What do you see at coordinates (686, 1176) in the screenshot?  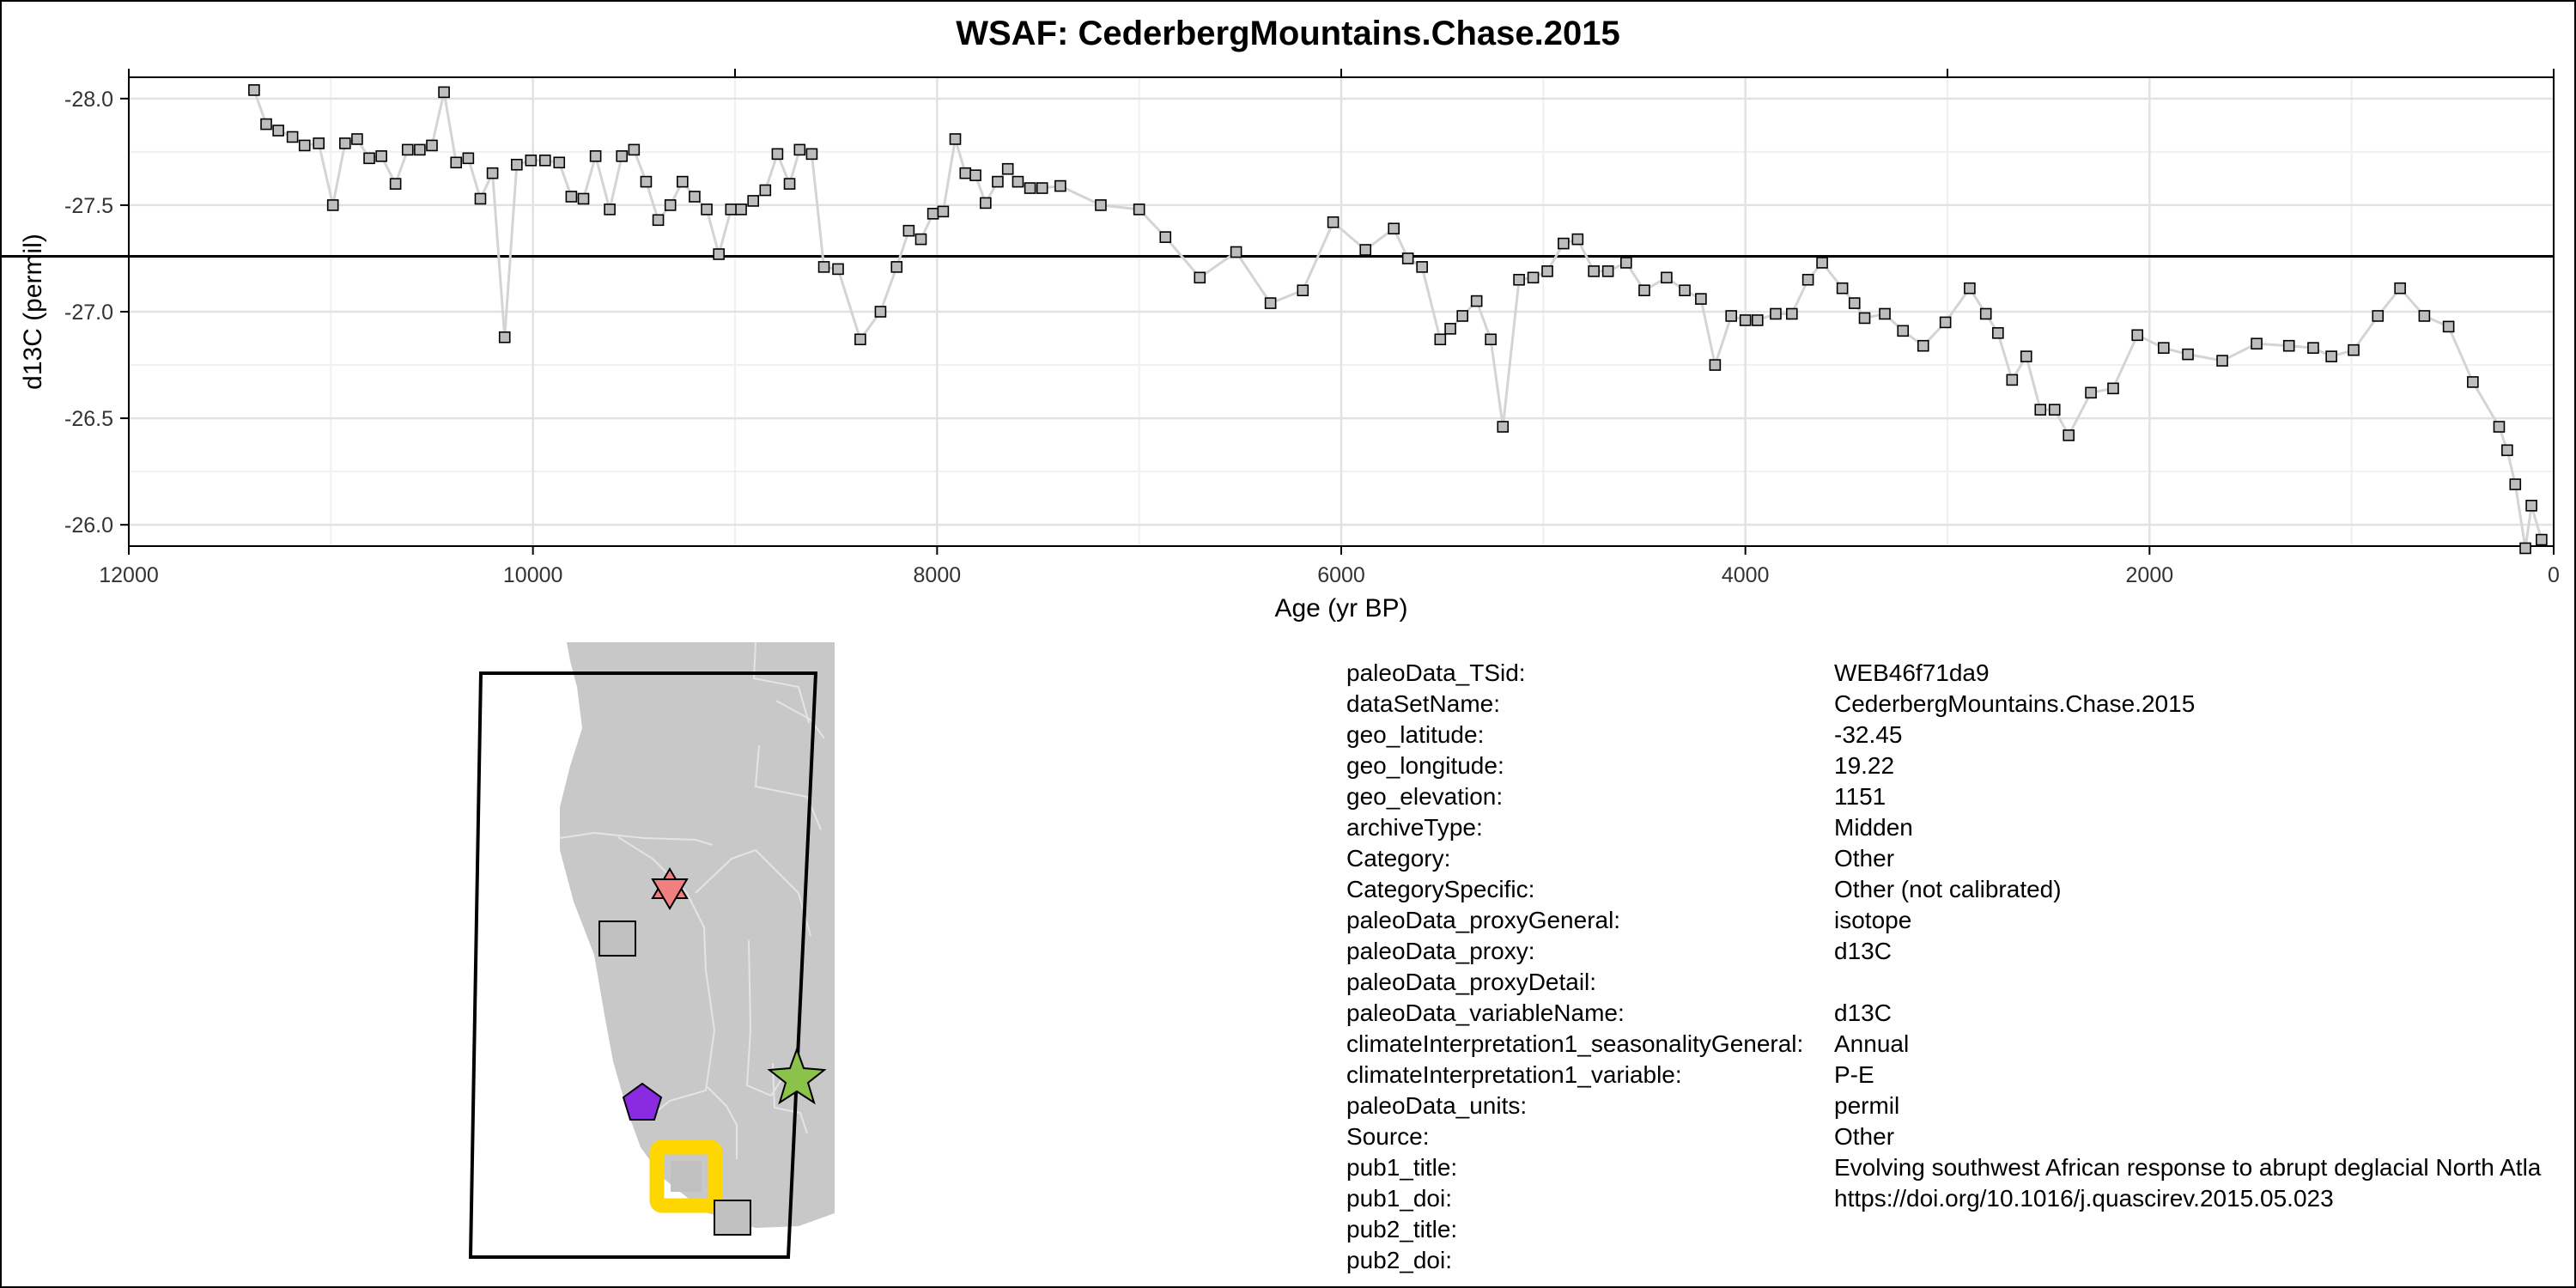 I see `highlight-ring` at bounding box center [686, 1176].